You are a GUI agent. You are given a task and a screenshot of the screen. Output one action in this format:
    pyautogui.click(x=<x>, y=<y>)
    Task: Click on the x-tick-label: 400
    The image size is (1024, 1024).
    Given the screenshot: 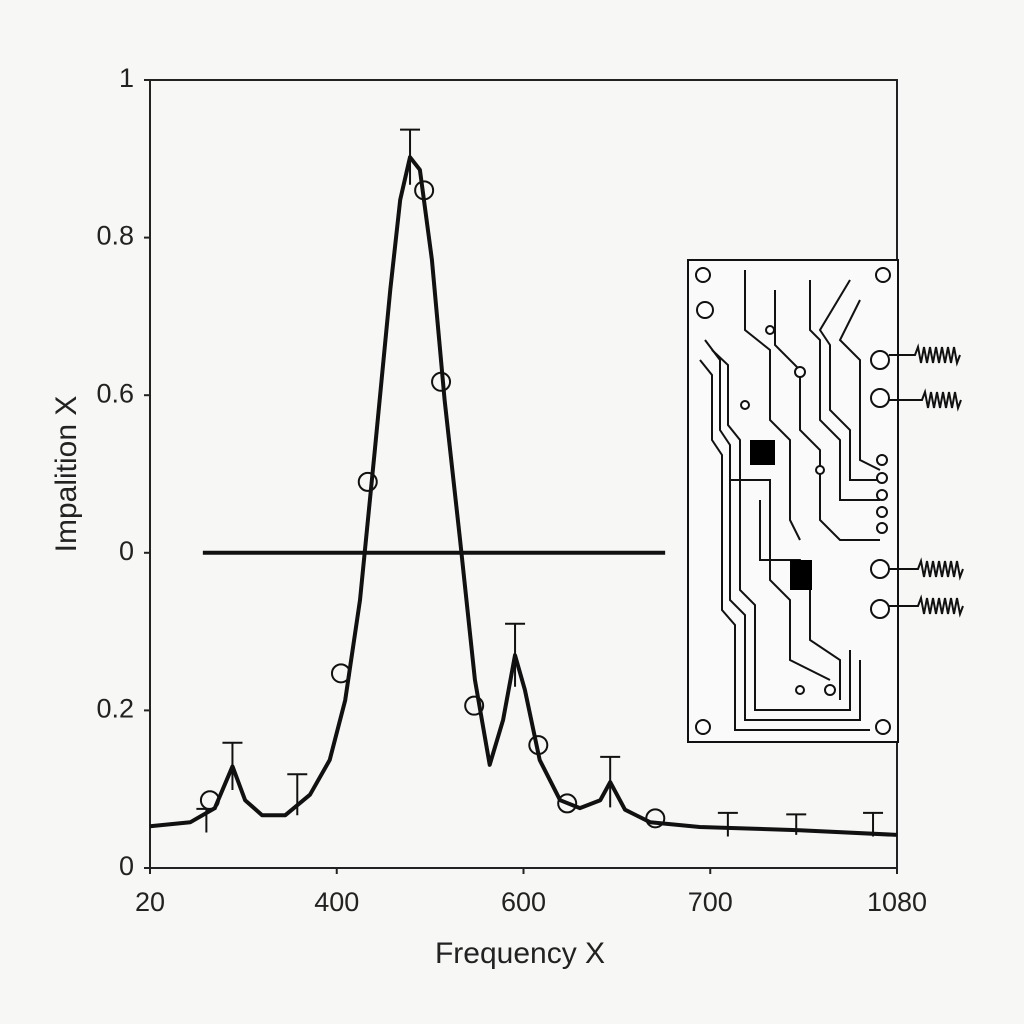 What is the action you would take?
    pyautogui.click(x=336, y=902)
    